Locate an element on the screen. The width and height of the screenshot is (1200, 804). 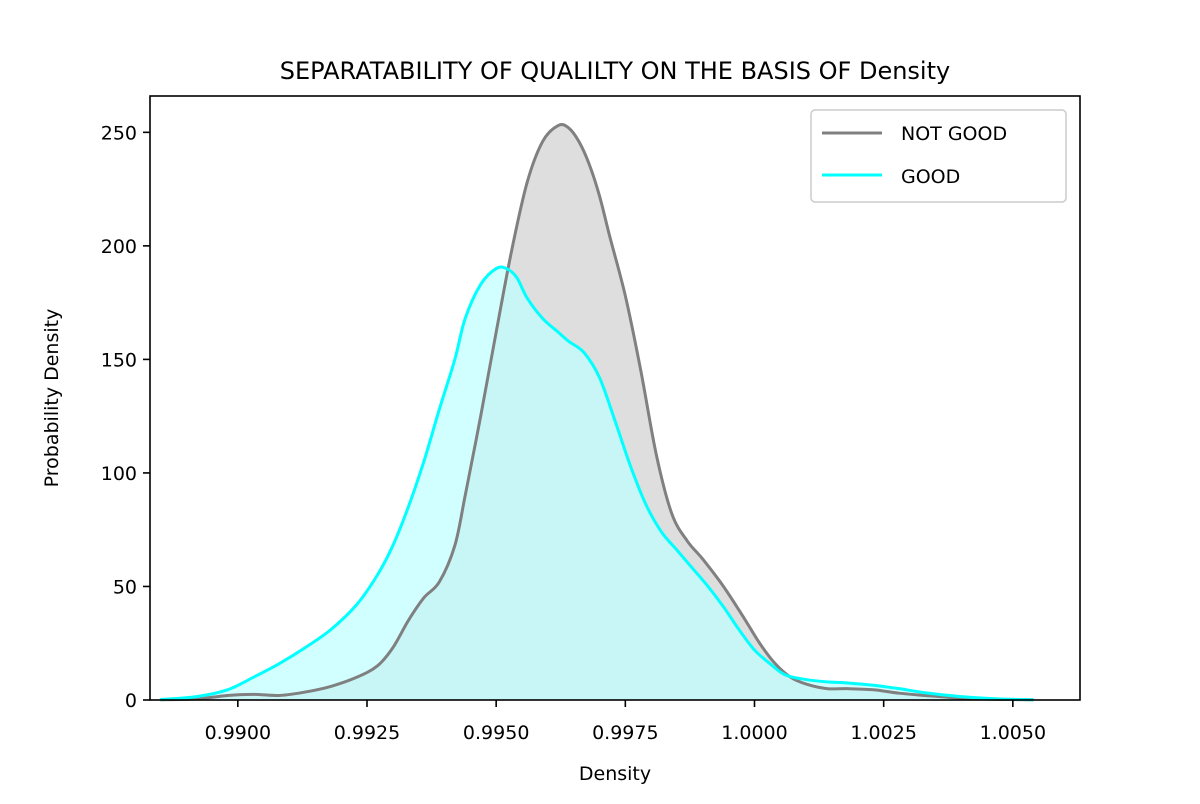
x-tick-label: 1.0025 is located at coordinates (883, 733).